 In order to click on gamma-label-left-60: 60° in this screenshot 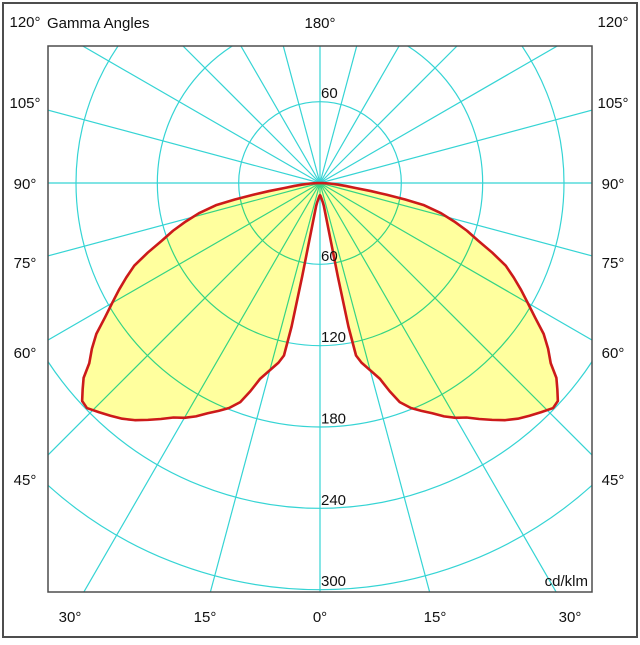, I will do `click(25, 353)`.